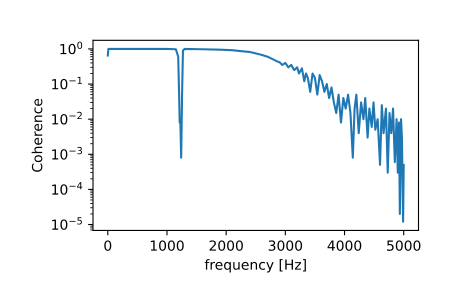  I want to click on y-tick-label: 10$^{−1}$, so click(67, 83).